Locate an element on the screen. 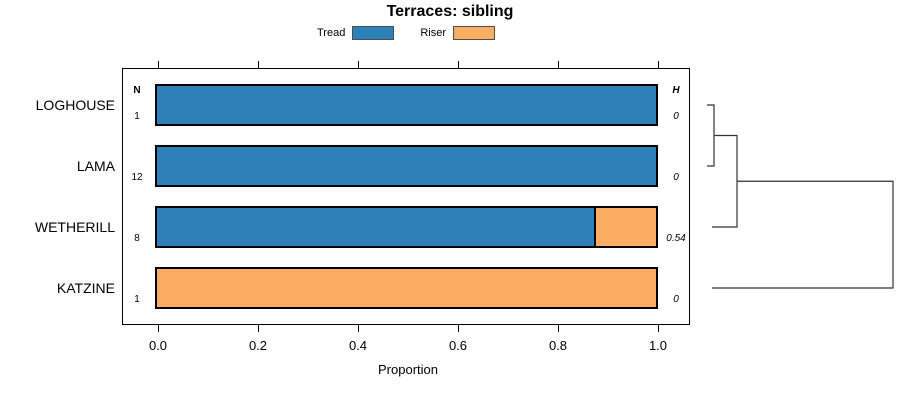 Image resolution: width=900 pixels, height=400 pixels. legend-label-tread: Tread is located at coordinates (331, 33).